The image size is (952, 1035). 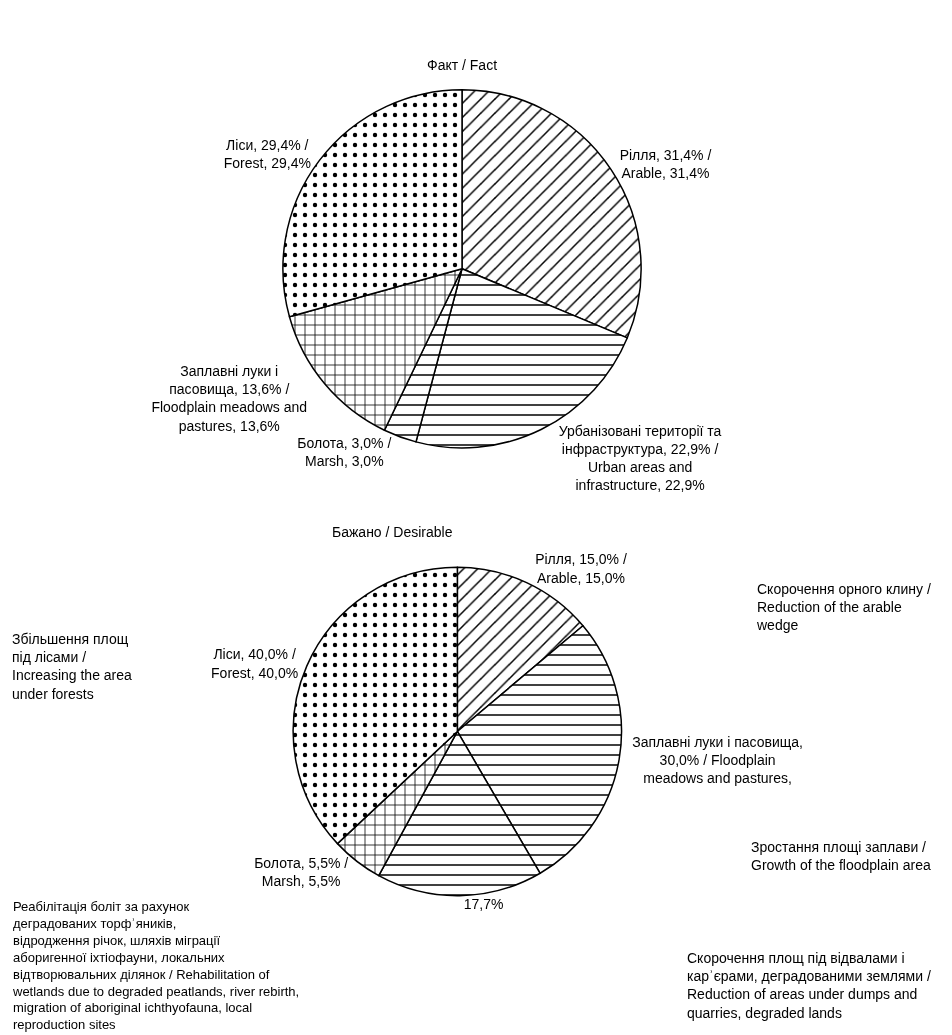 I want to click on data-label: Ліси, 40,0% / Forest, 40,0%, so click(x=255, y=663).